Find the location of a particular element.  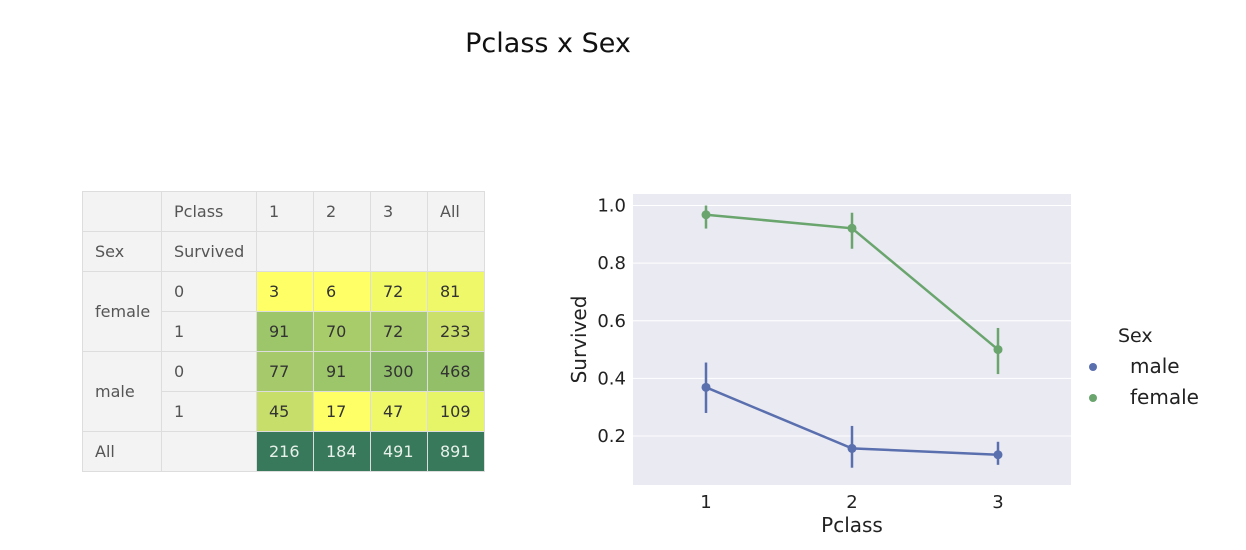

y-tick-label: 0.4 is located at coordinates (611, 378).